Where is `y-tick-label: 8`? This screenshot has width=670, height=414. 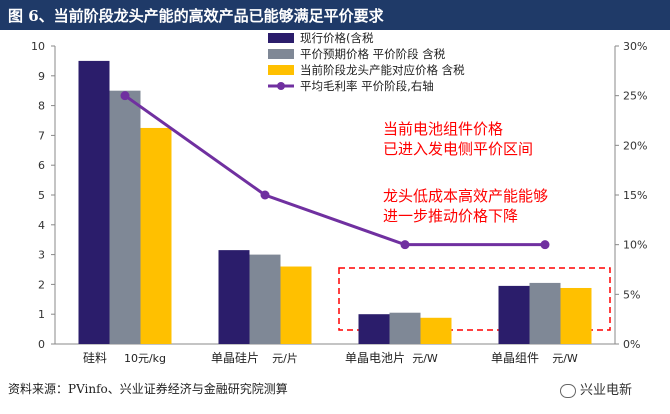
y-tick-label: 8 is located at coordinates (41, 106).